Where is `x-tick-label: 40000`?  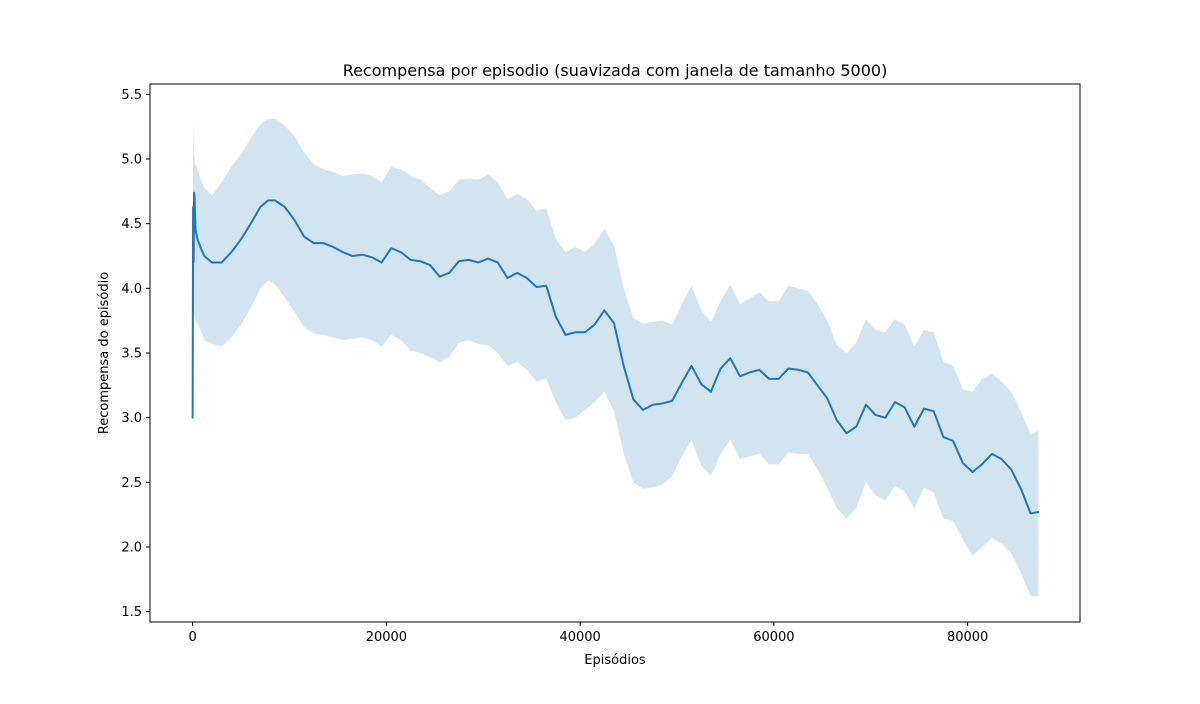 x-tick-label: 40000 is located at coordinates (579, 637).